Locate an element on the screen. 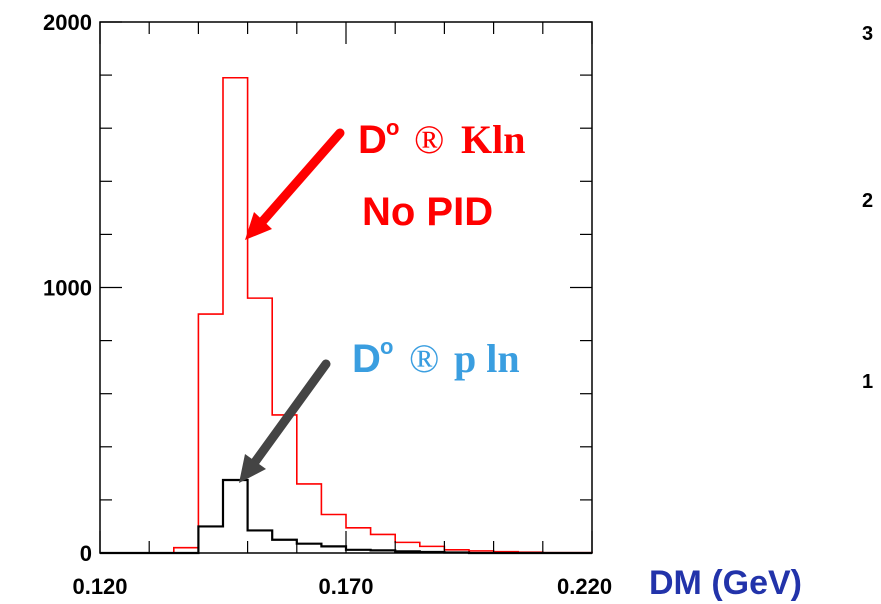 The height and width of the screenshot is (604, 881). red-annotation-no-pid: No PID is located at coordinates (427, 212).